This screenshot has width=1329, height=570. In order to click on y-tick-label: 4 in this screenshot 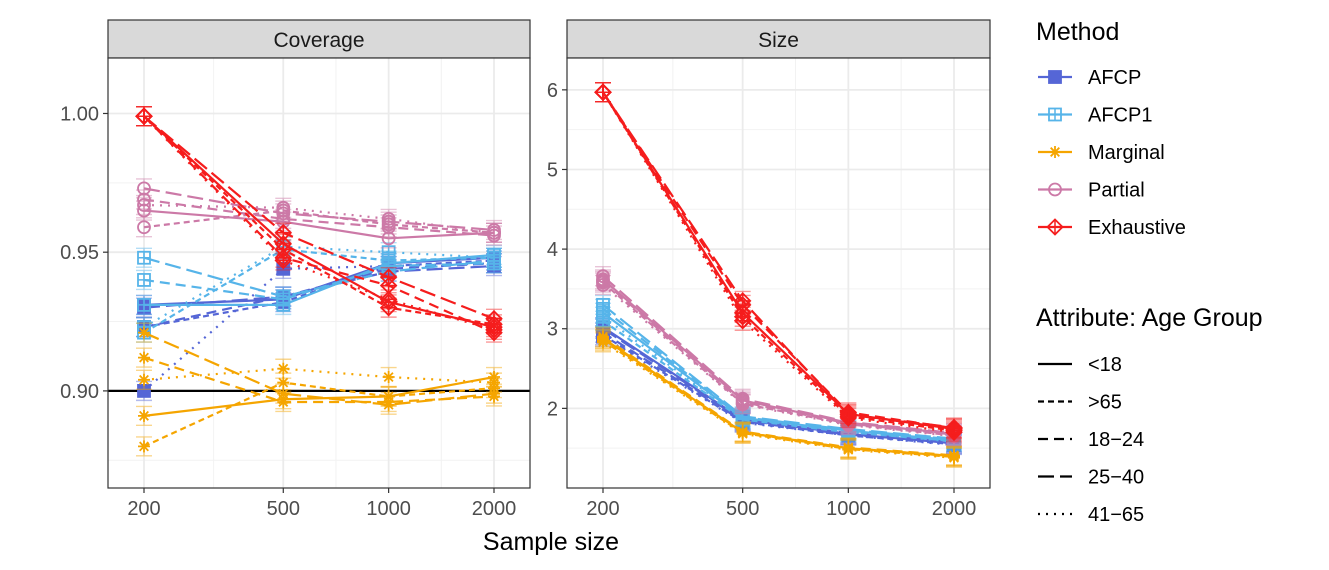, I will do `click(552, 250)`.